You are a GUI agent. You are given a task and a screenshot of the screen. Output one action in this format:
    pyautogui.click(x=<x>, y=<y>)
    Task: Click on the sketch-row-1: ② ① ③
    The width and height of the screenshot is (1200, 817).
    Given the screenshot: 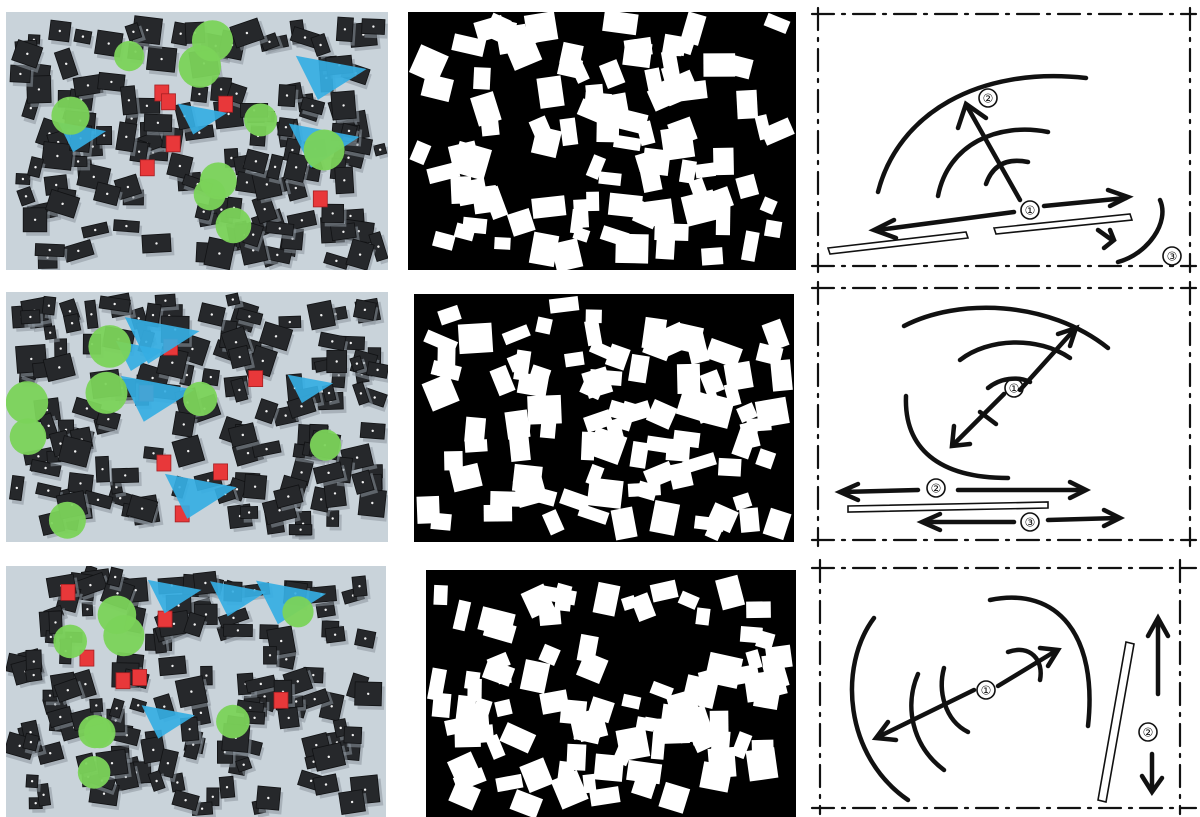 What is the action you would take?
    pyautogui.click(x=1004, y=140)
    